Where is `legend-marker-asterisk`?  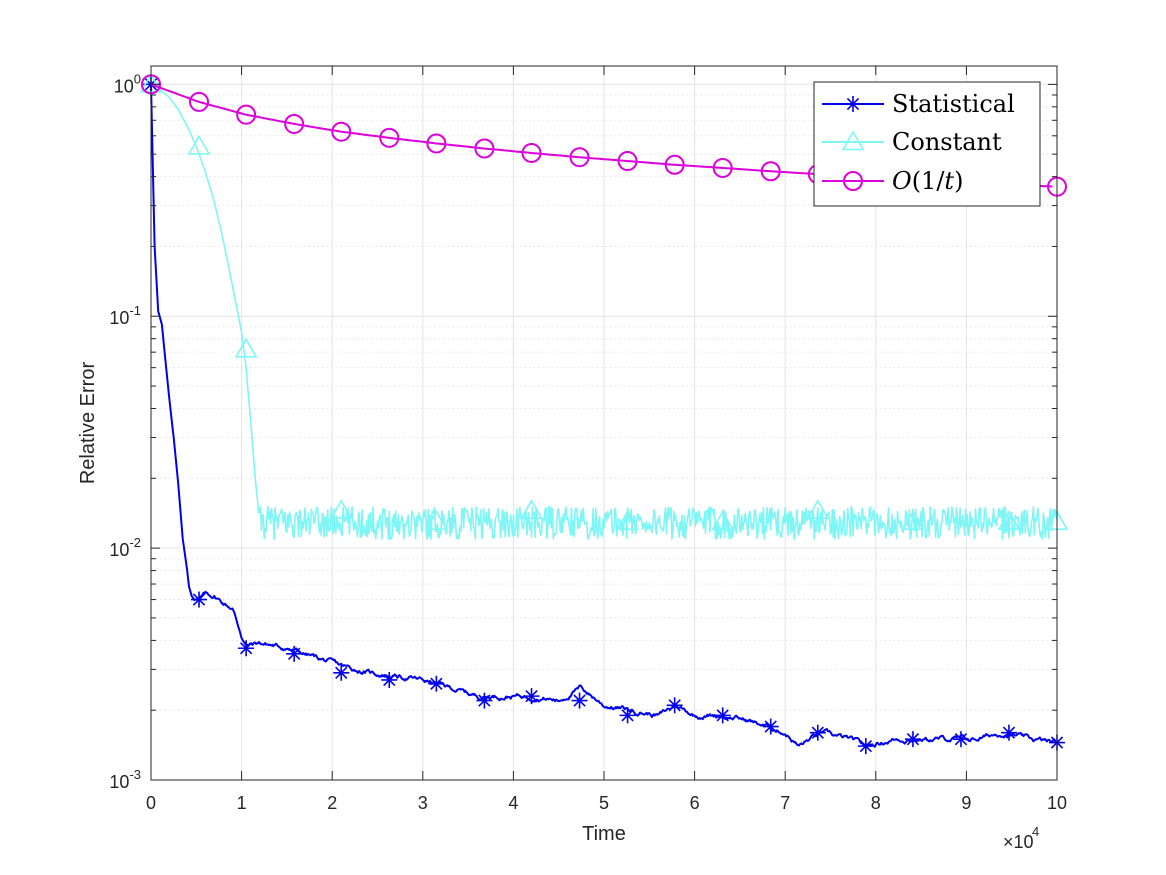 legend-marker-asterisk is located at coordinates (853, 104).